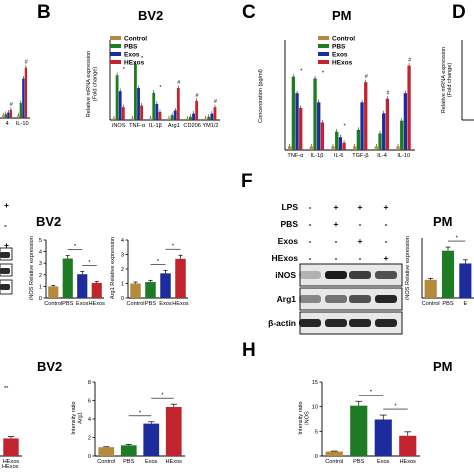  What do you see at coordinates (22, 124) in the screenshot?
I see `x-tick-label: IL-10` at bounding box center [22, 124].